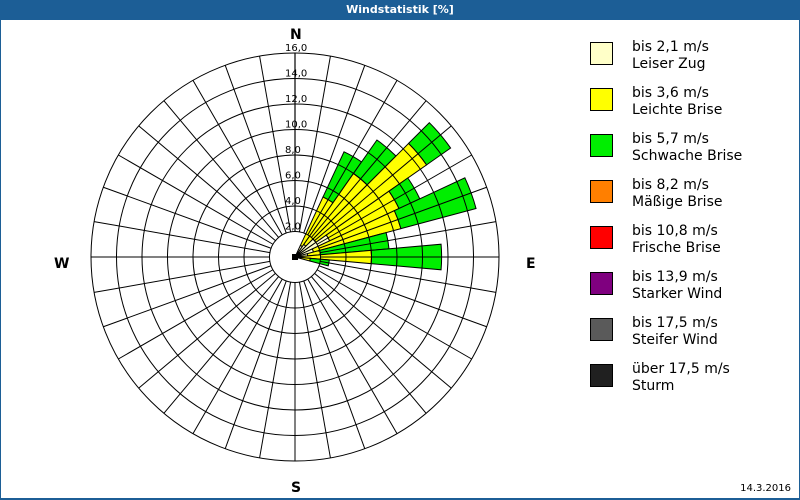 The width and height of the screenshot is (800, 500). I want to click on window-title: Windstatistik [%], so click(400, 9).